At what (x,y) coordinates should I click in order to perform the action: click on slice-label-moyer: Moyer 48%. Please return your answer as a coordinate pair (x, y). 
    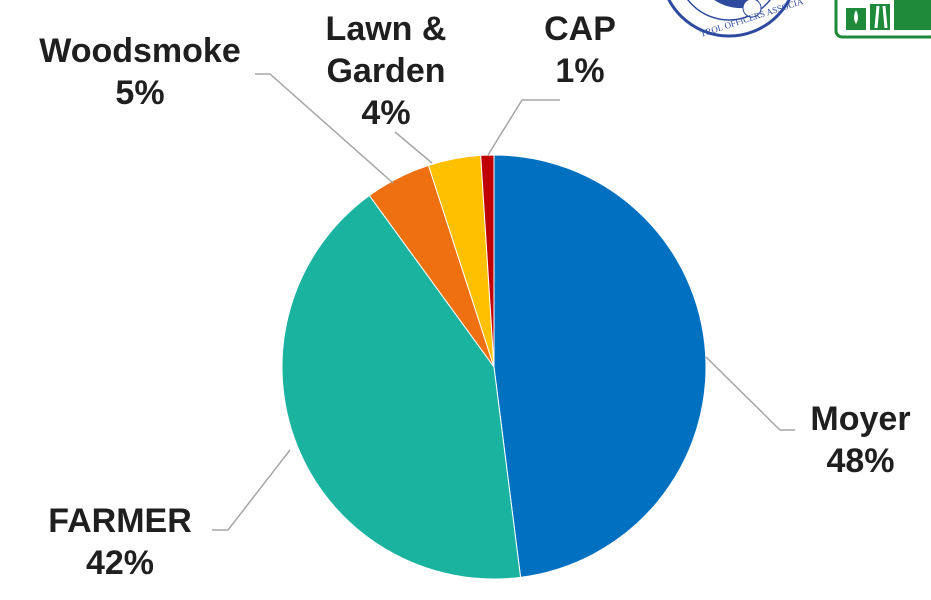
    Looking at the image, I should click on (860, 440).